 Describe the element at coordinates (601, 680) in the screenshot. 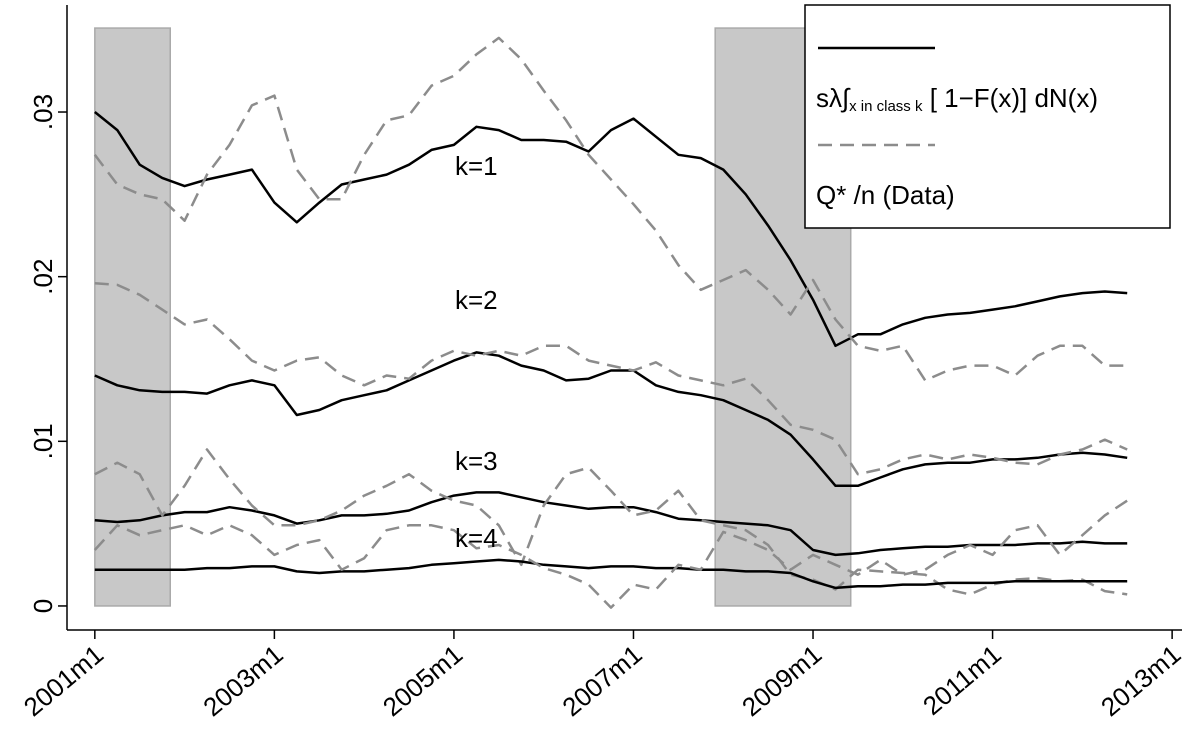

I see `x-tick-label: 2007m1` at that location.